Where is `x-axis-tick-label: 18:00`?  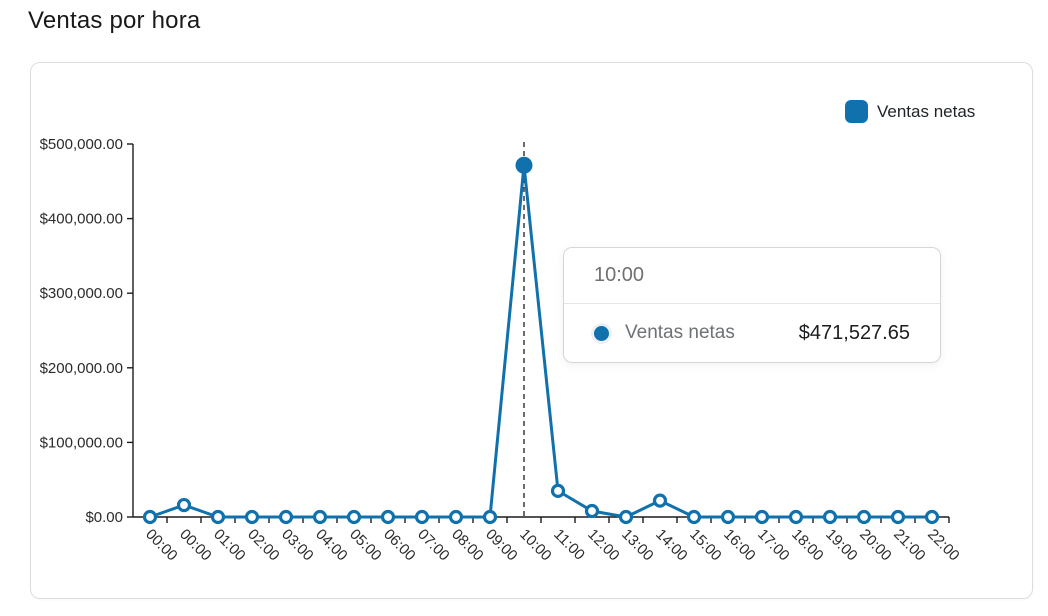
x-axis-tick-label: 18:00 is located at coordinates (807, 545).